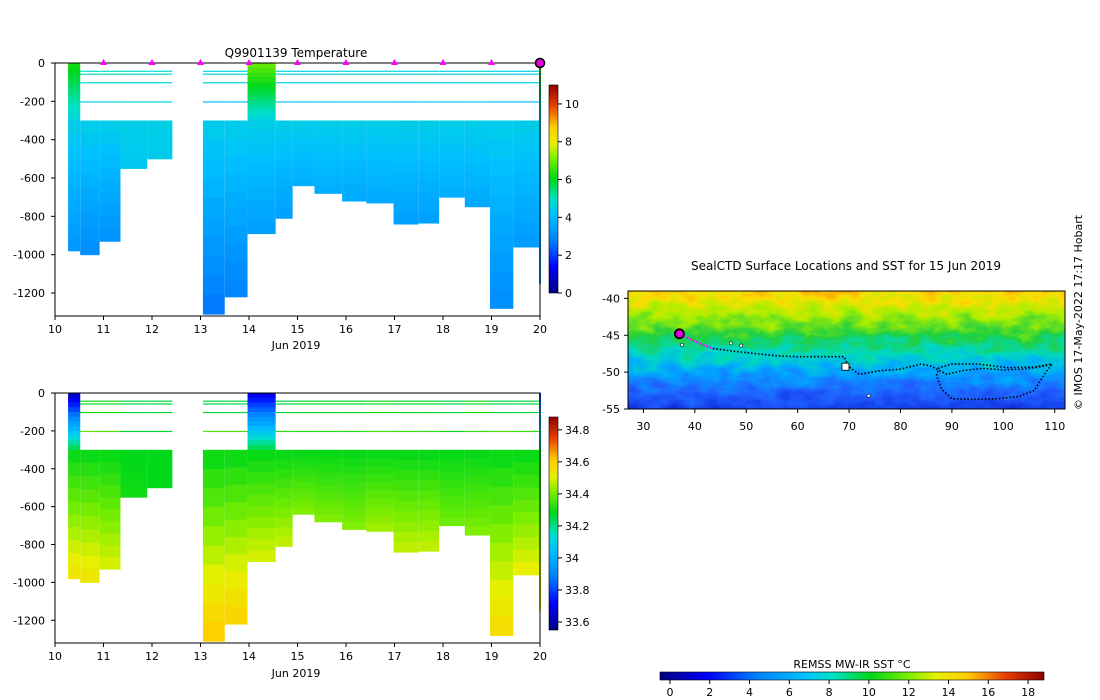 The image size is (1100, 700). What do you see at coordinates (669, 692) in the screenshot?
I see `sst-cb-tick-label: 0` at bounding box center [669, 692].